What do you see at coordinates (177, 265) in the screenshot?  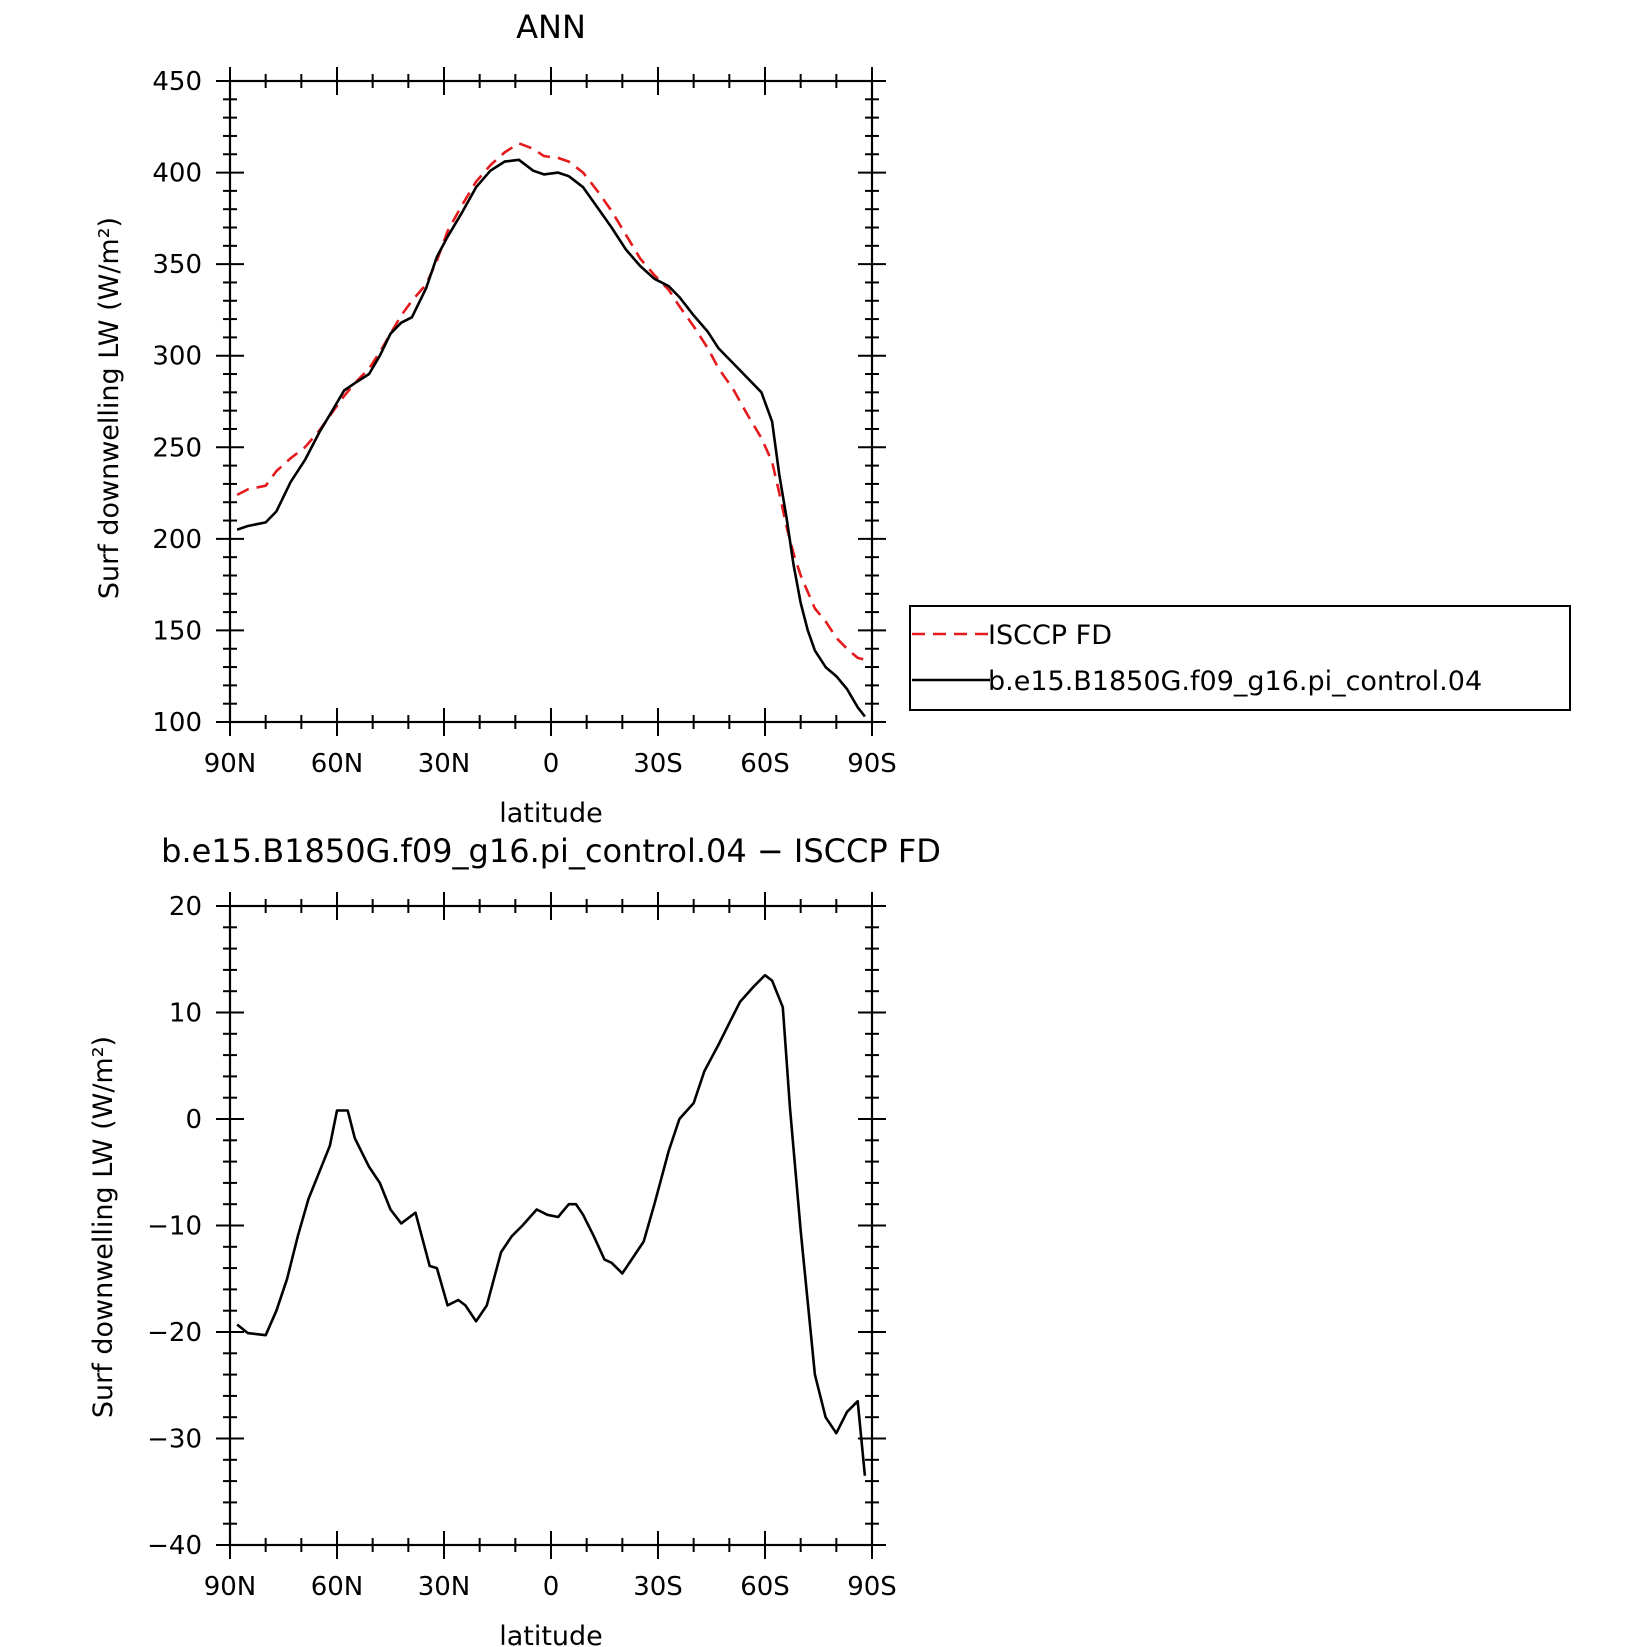 I see `top-y-tick-label: 350` at bounding box center [177, 265].